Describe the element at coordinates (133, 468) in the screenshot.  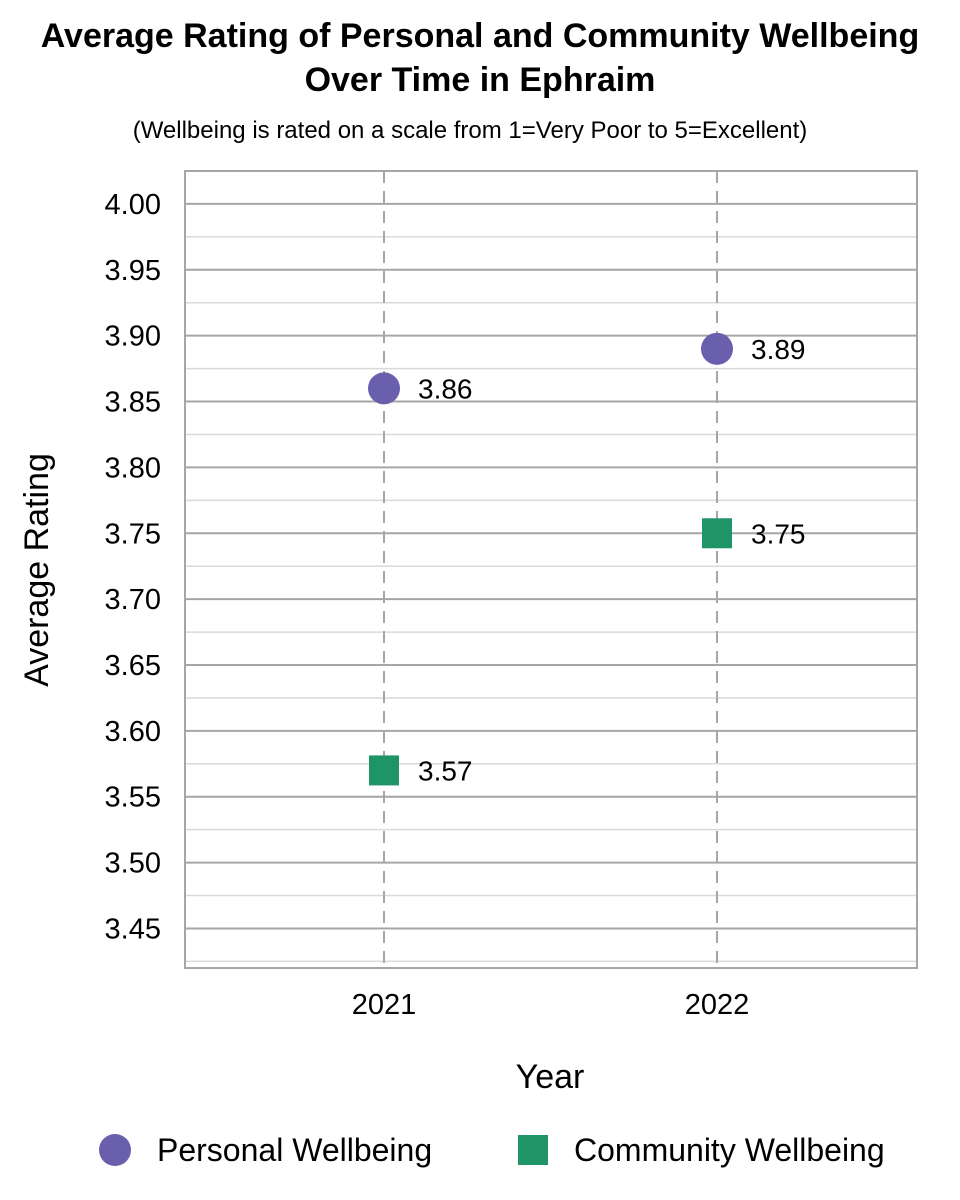
I see `y-tick-label: 3.80` at that location.